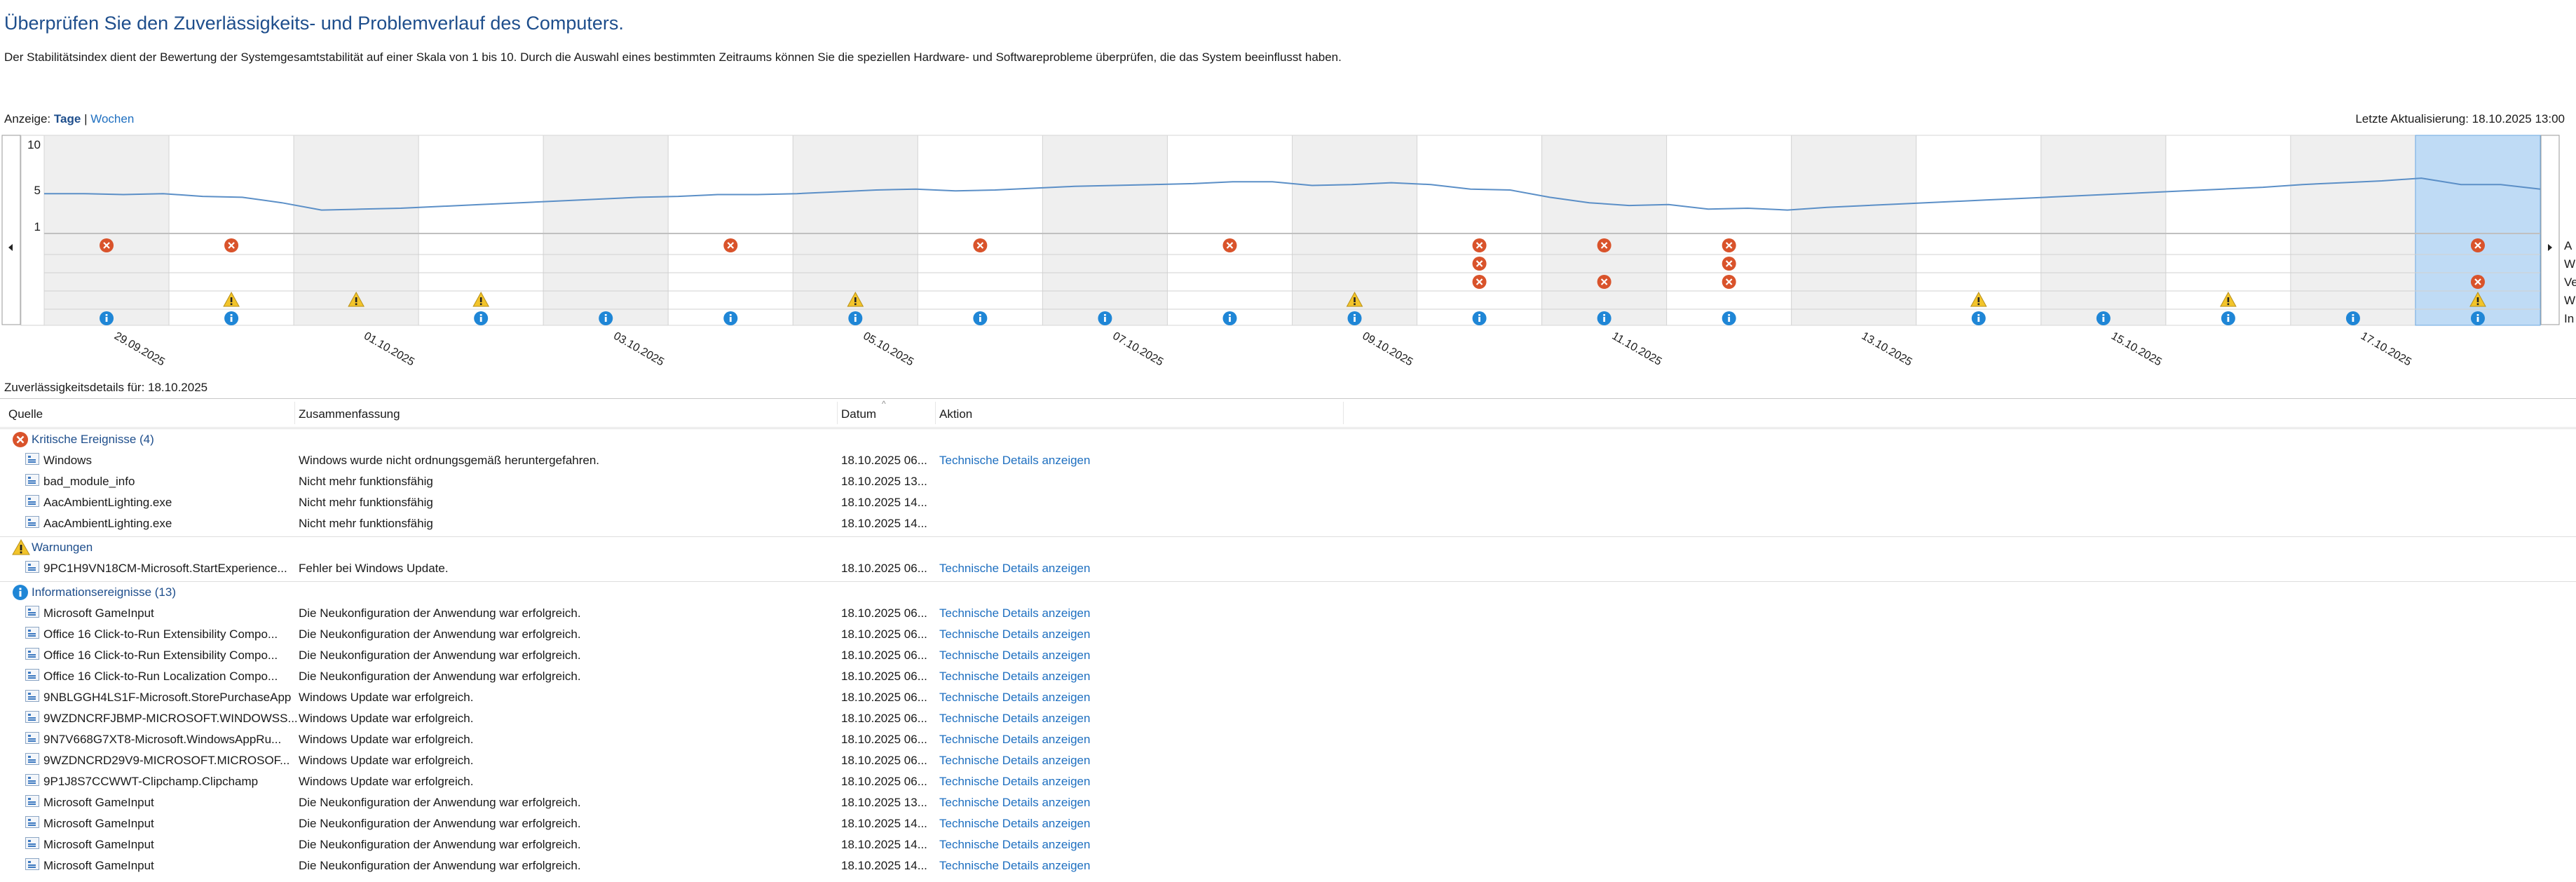 This screenshot has width=2576, height=882. Describe the element at coordinates (1288, 591) in the screenshot. I see `group-header-info: Informationsereignisse (13)` at that location.